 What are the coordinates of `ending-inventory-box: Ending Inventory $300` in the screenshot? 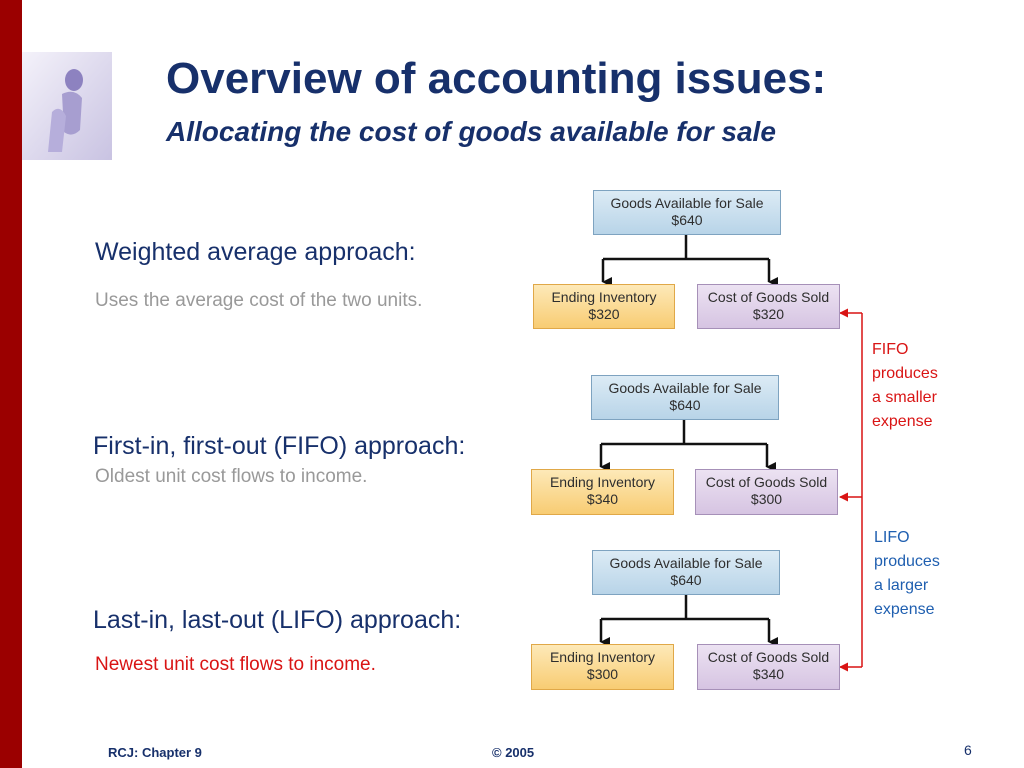 It's located at (602, 667).